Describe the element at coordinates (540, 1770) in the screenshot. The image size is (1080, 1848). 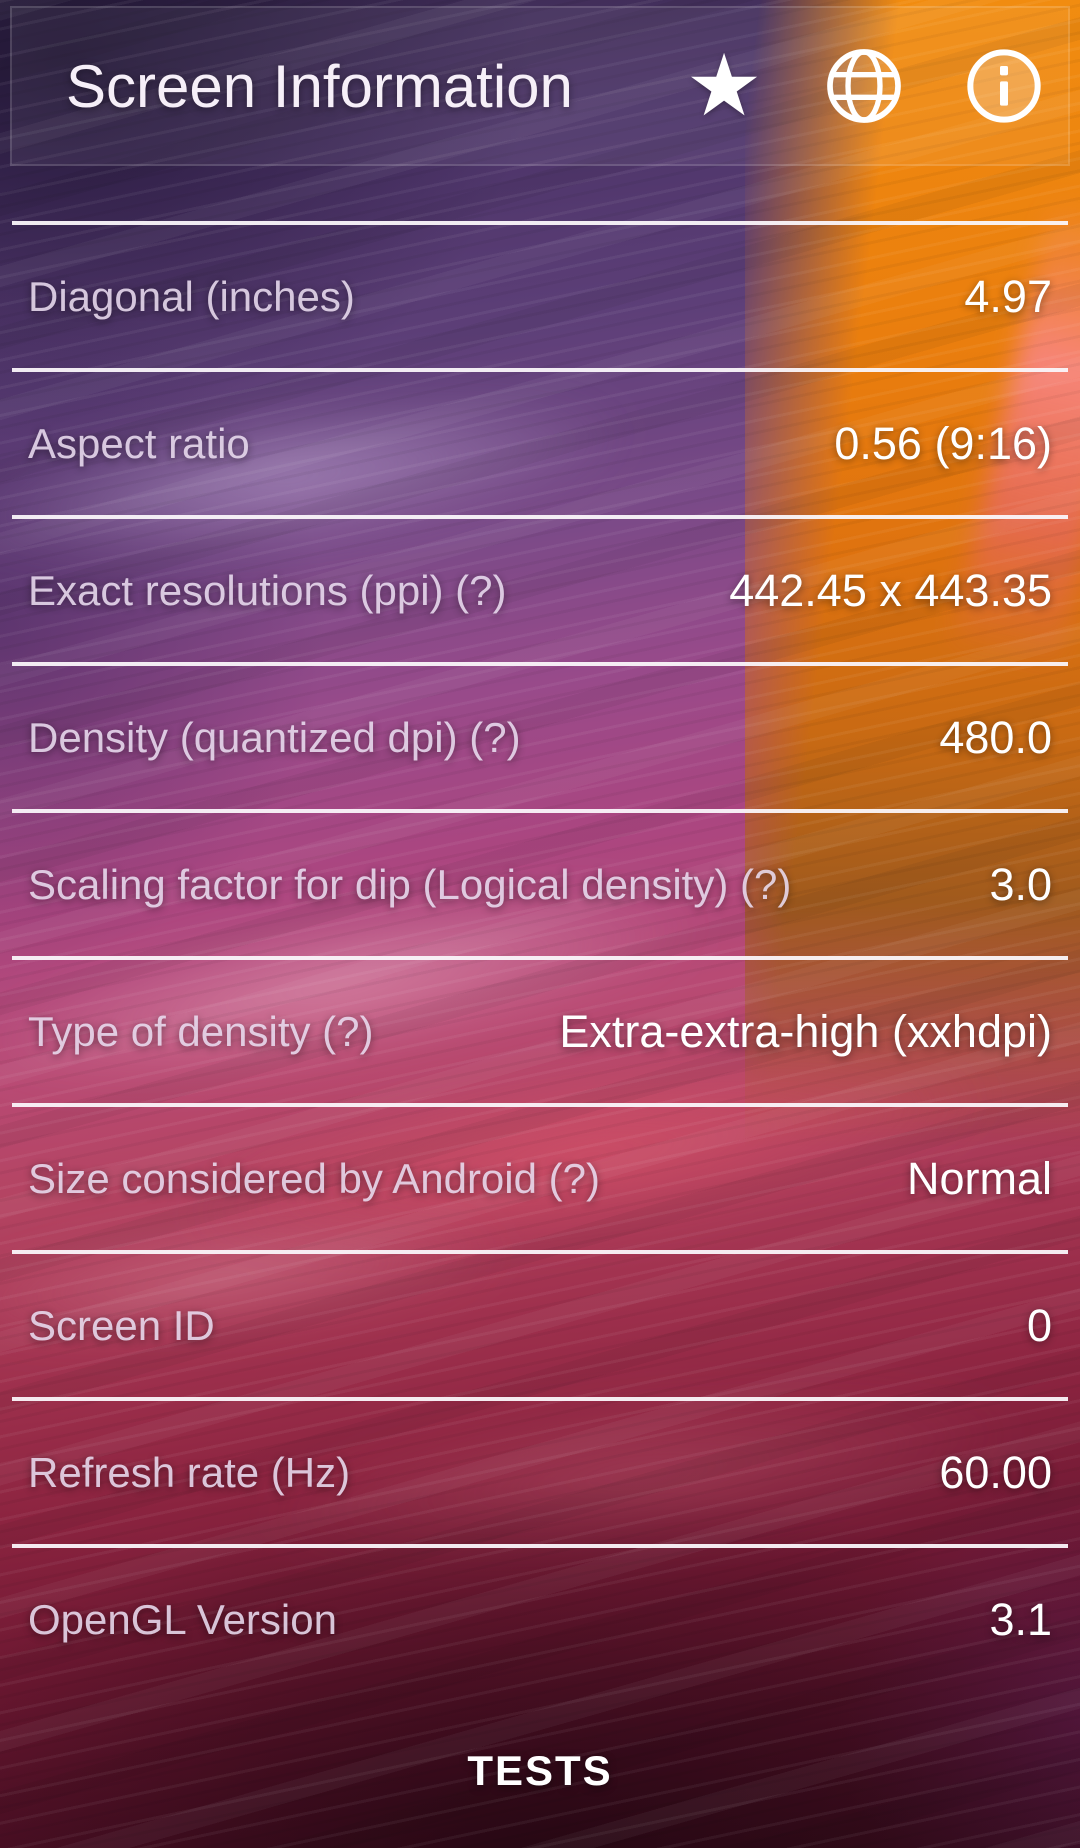
I see `tests-tab: TESTS` at that location.